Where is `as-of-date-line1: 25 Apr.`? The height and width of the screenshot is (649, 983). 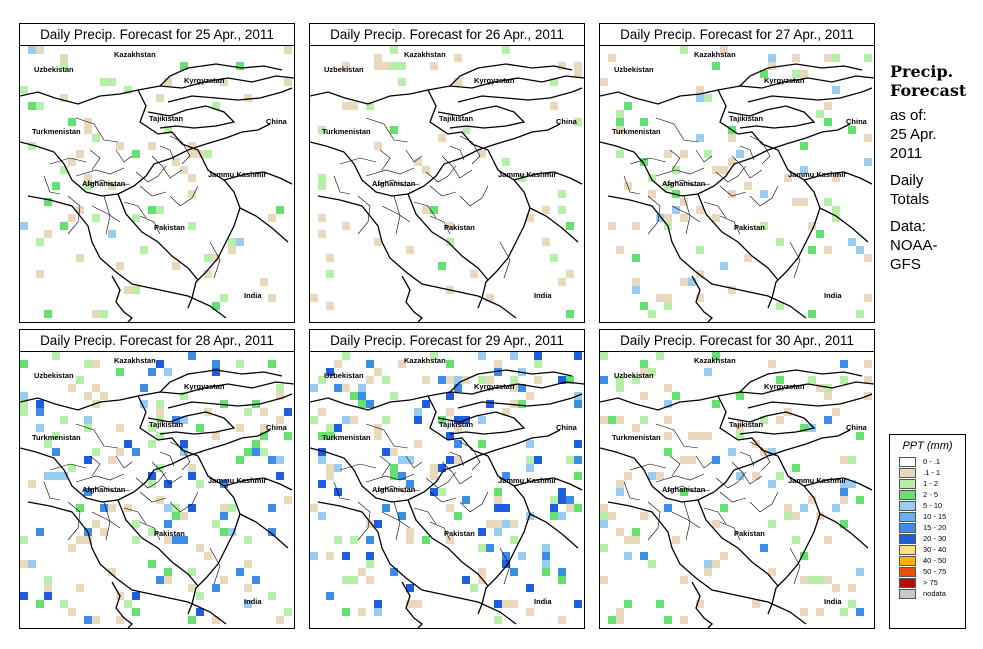 as-of-date-line1: 25 Apr. is located at coordinates (913, 134).